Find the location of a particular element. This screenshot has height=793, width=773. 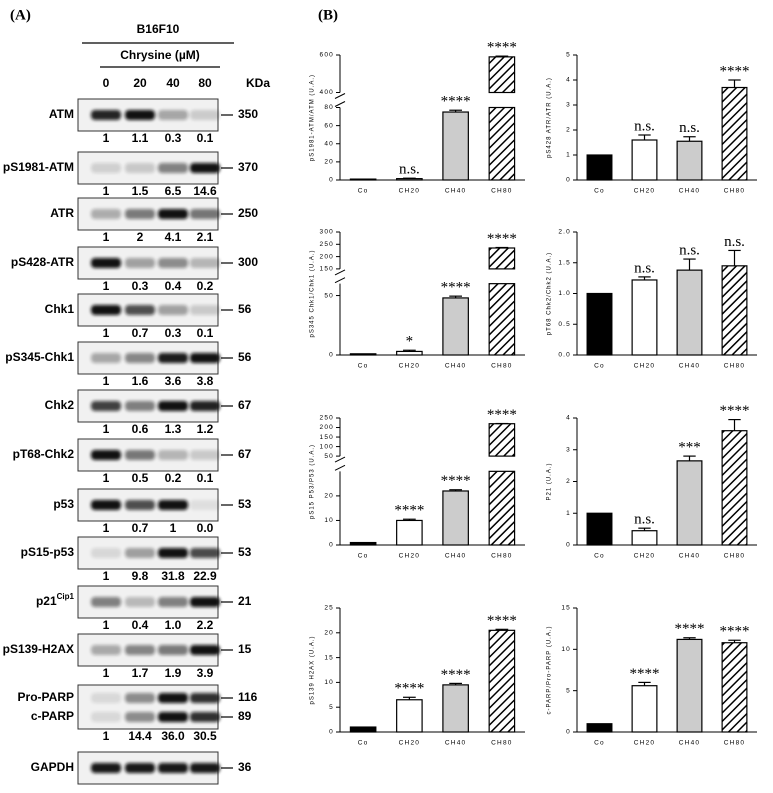

y-tick-label: 50 is located at coordinates (329, 295).